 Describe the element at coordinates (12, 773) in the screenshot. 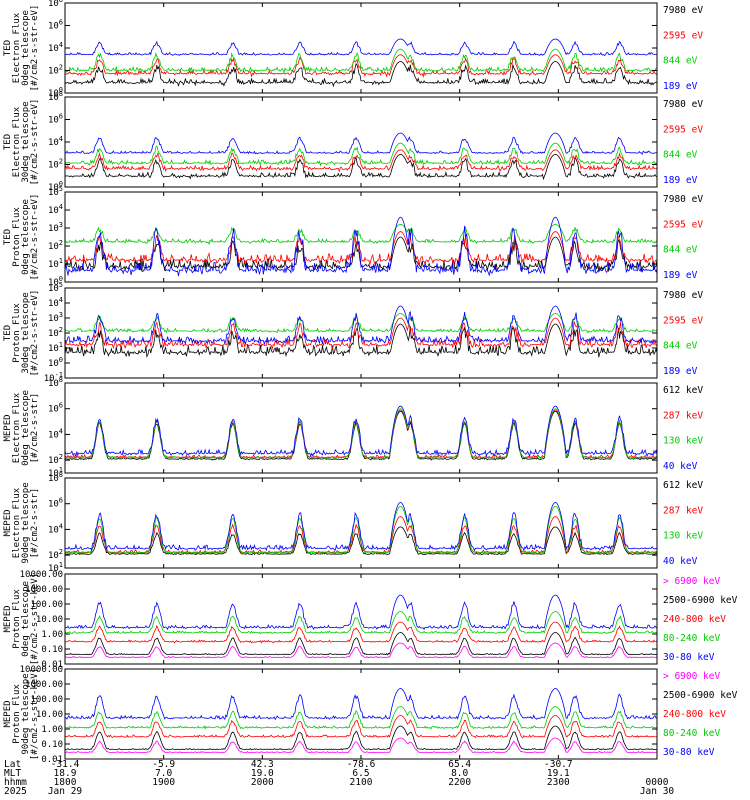

I see `x-row-label: MLT` at that location.